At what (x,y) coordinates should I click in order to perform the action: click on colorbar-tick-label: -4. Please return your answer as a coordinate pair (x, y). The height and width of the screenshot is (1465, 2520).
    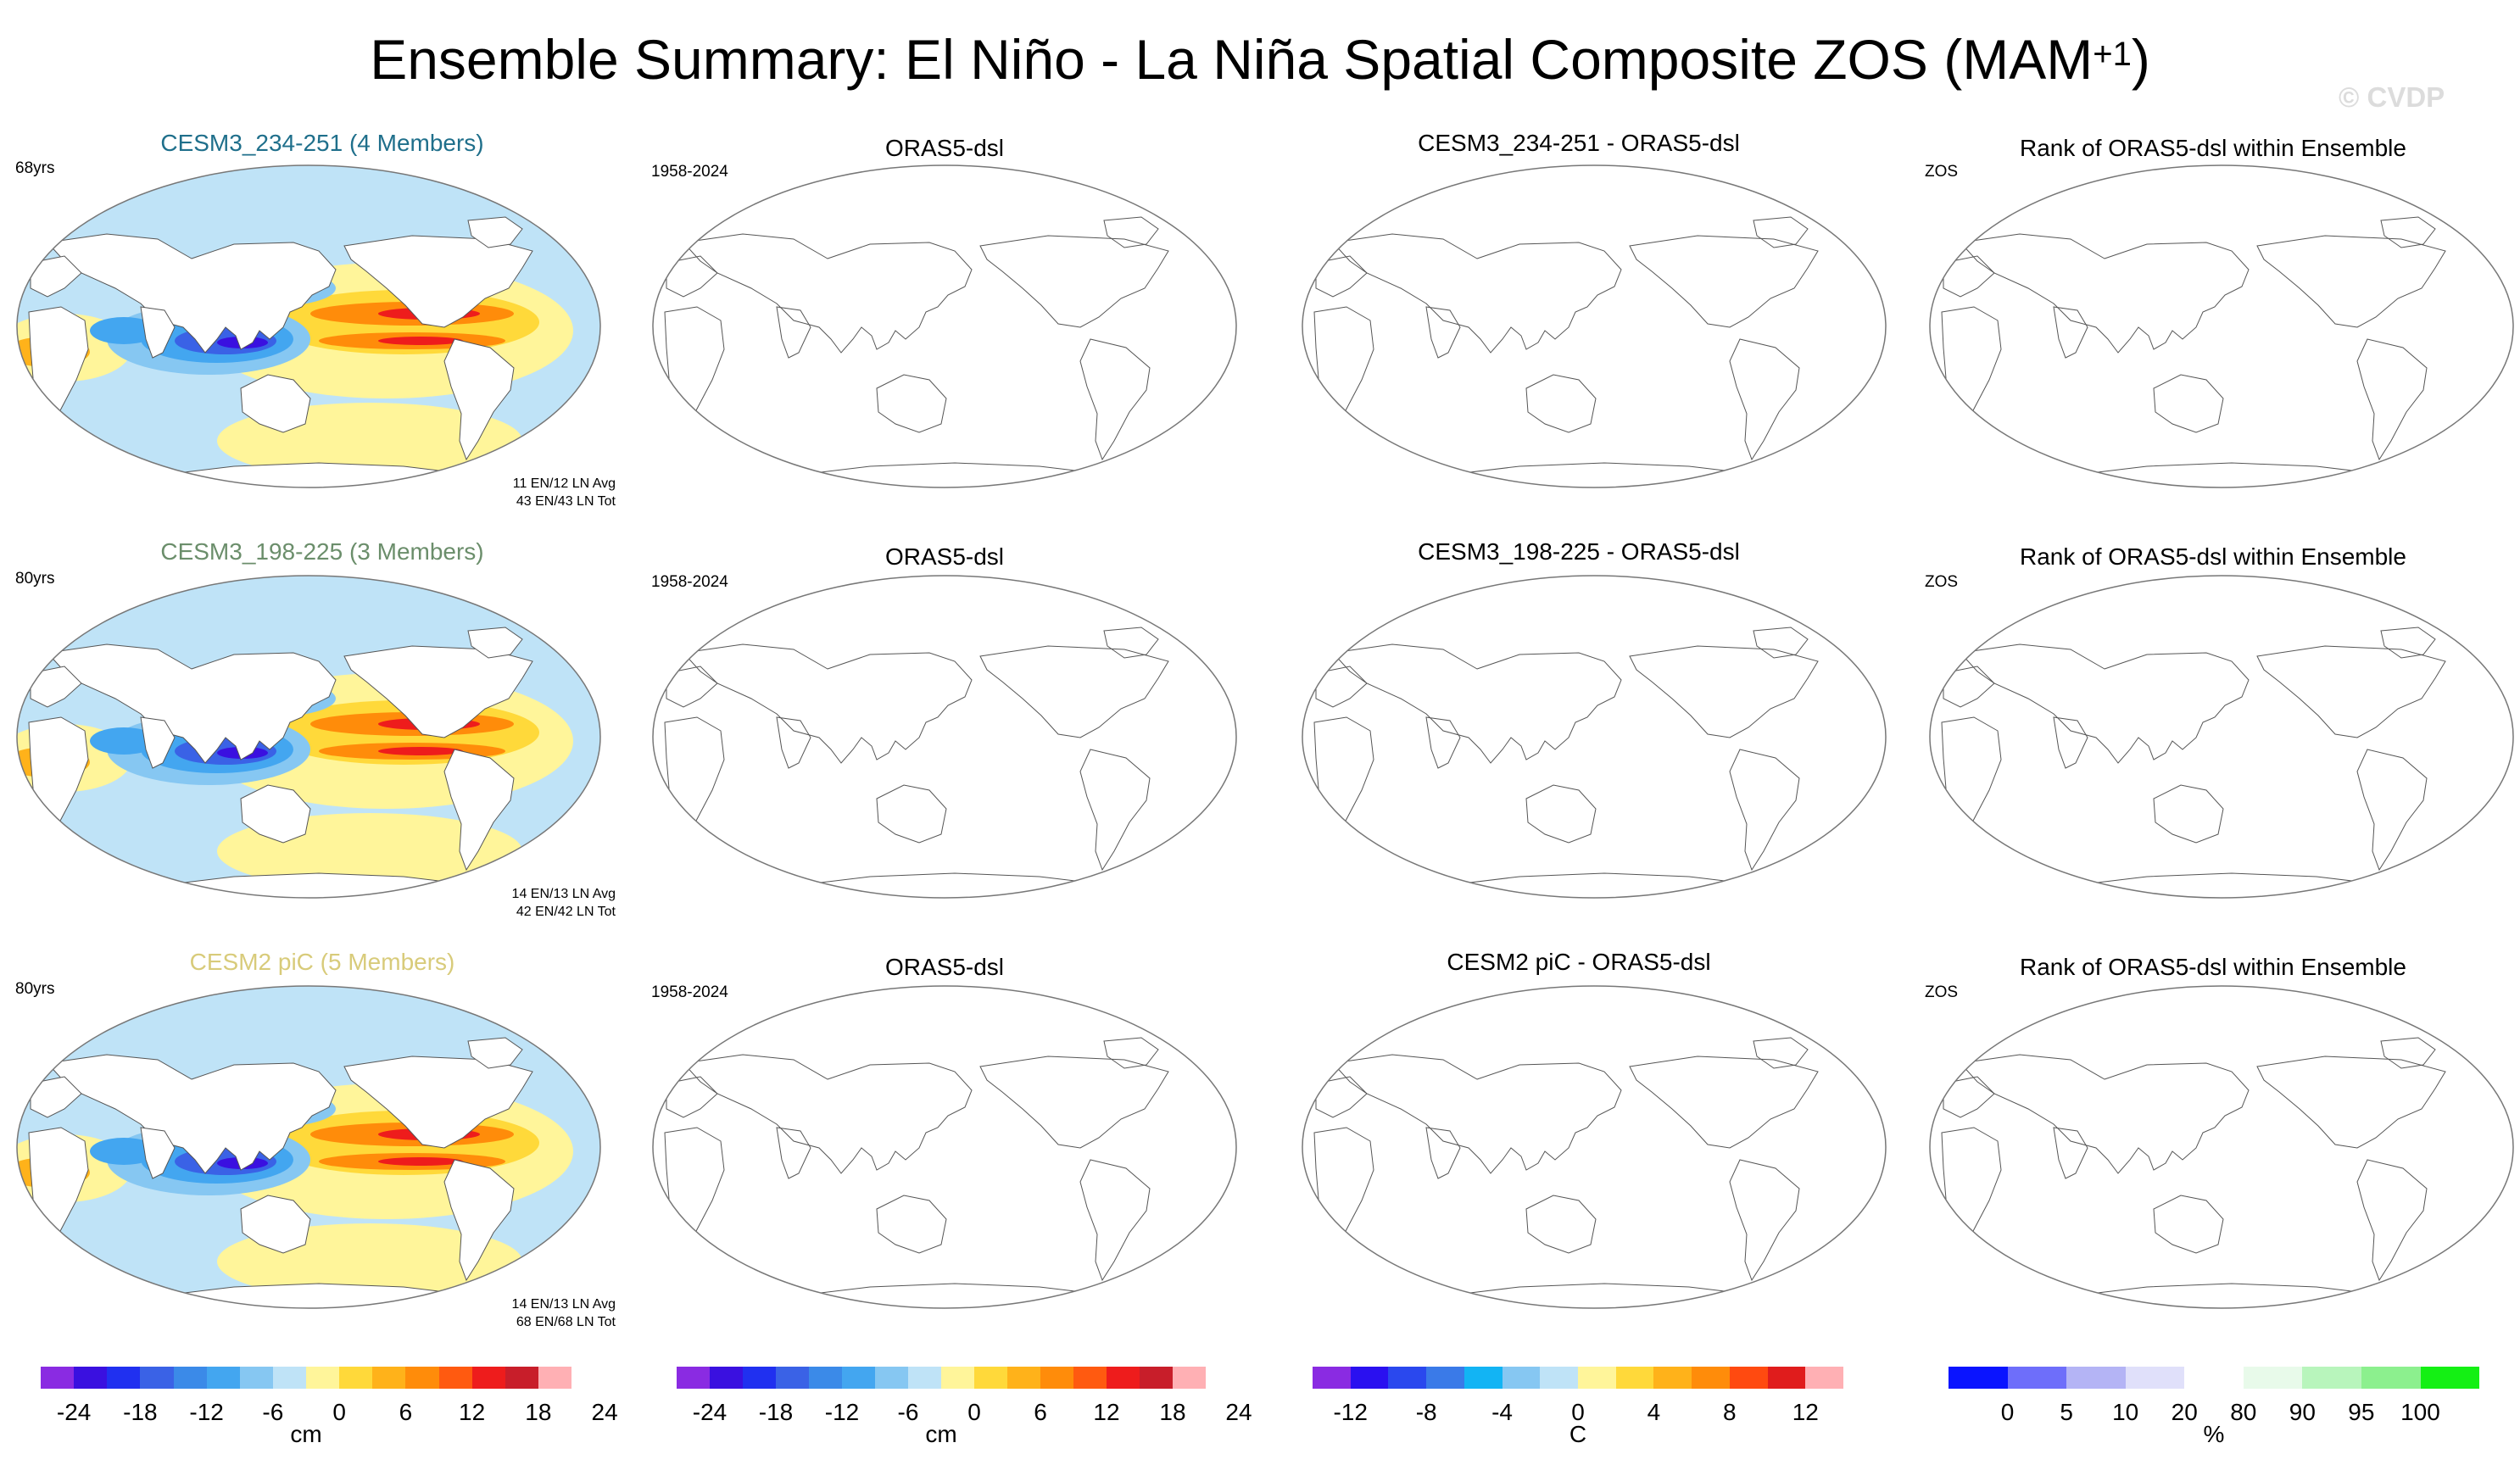
    Looking at the image, I should click on (1502, 1412).